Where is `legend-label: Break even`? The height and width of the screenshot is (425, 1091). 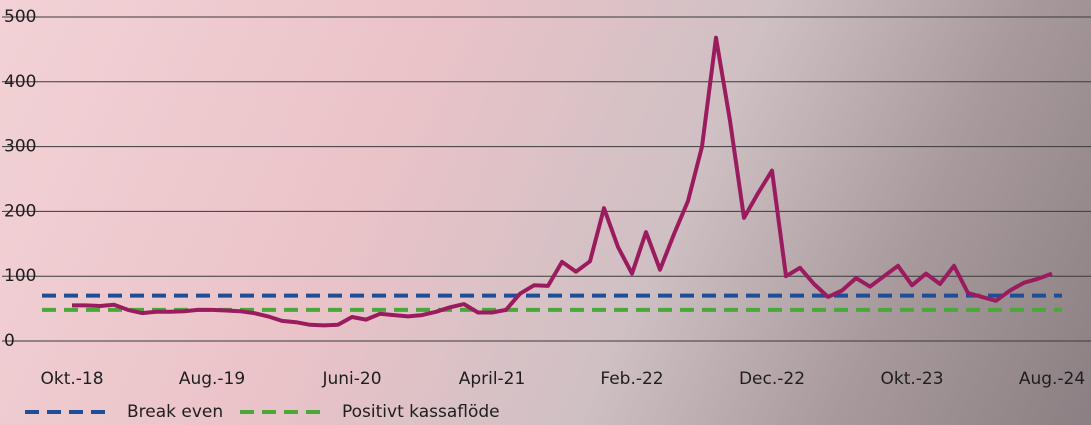 legend-label: Break even is located at coordinates (175, 412).